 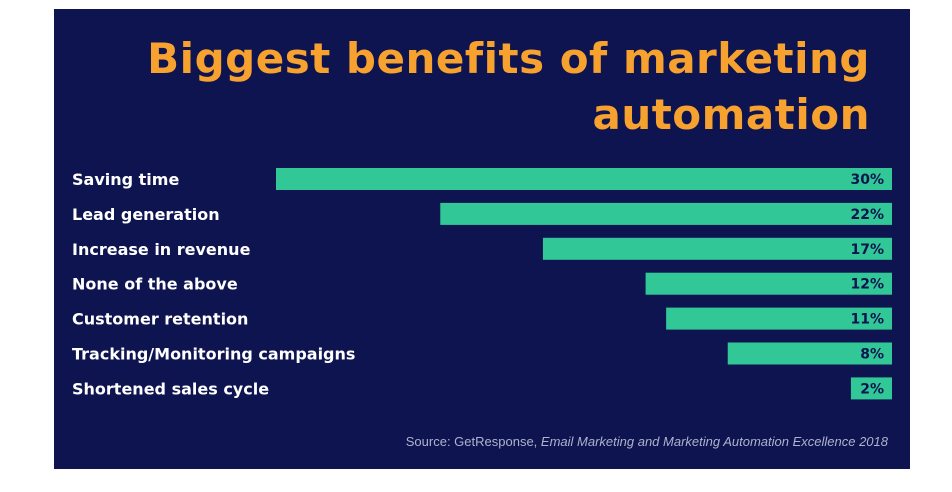 What do you see at coordinates (867, 215) in the screenshot?
I see `value-label: 22%` at bounding box center [867, 215].